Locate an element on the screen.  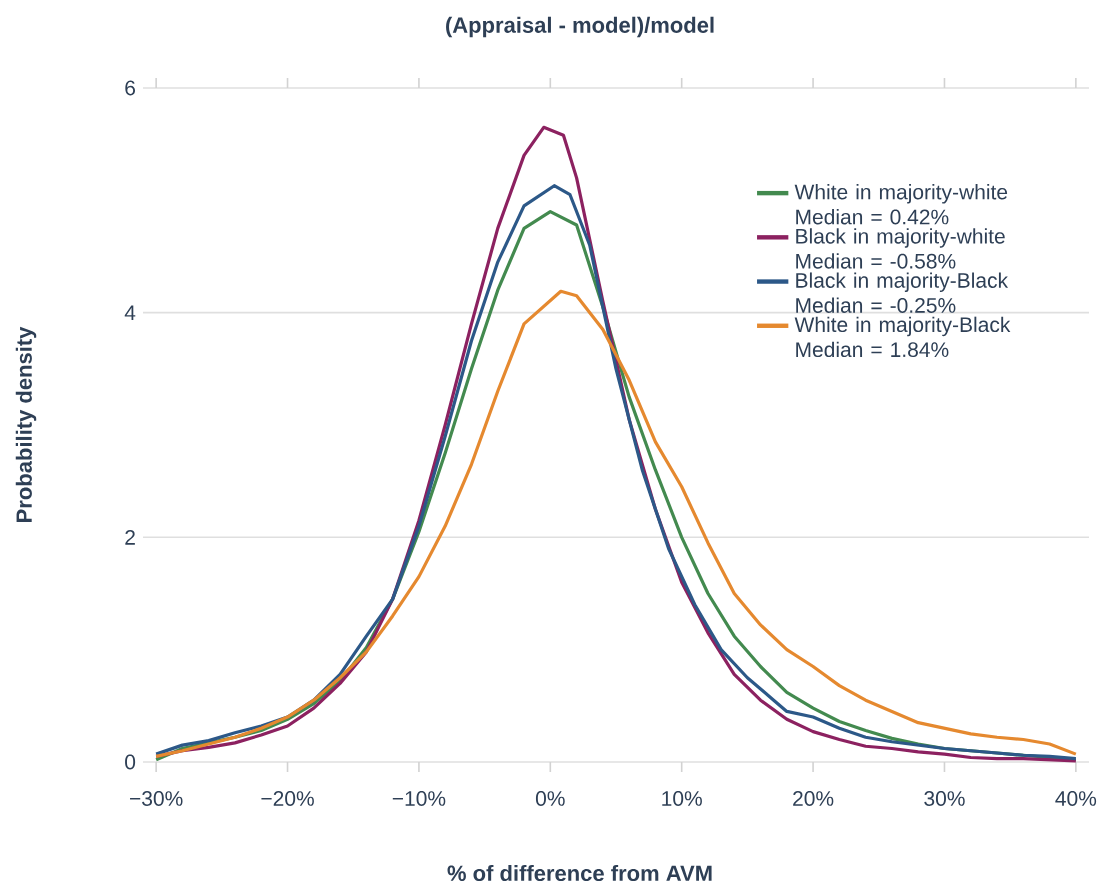
x-tick-label: −10% is located at coordinates (419, 798).